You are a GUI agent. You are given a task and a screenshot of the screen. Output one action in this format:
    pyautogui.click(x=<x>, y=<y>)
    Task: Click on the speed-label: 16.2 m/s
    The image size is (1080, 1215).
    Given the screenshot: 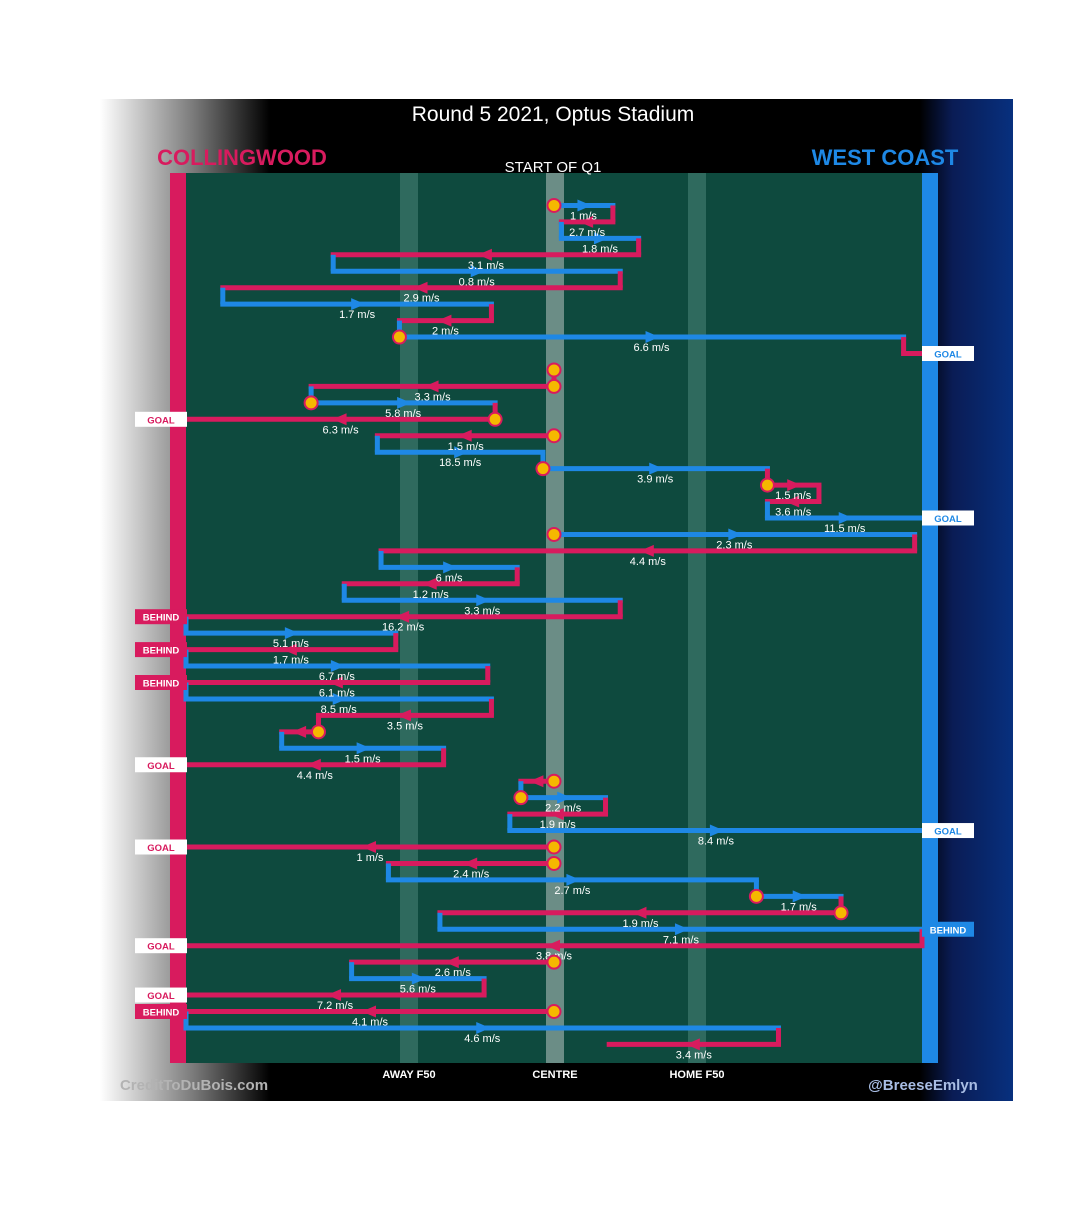 What is the action you would take?
    pyautogui.click(x=403, y=628)
    